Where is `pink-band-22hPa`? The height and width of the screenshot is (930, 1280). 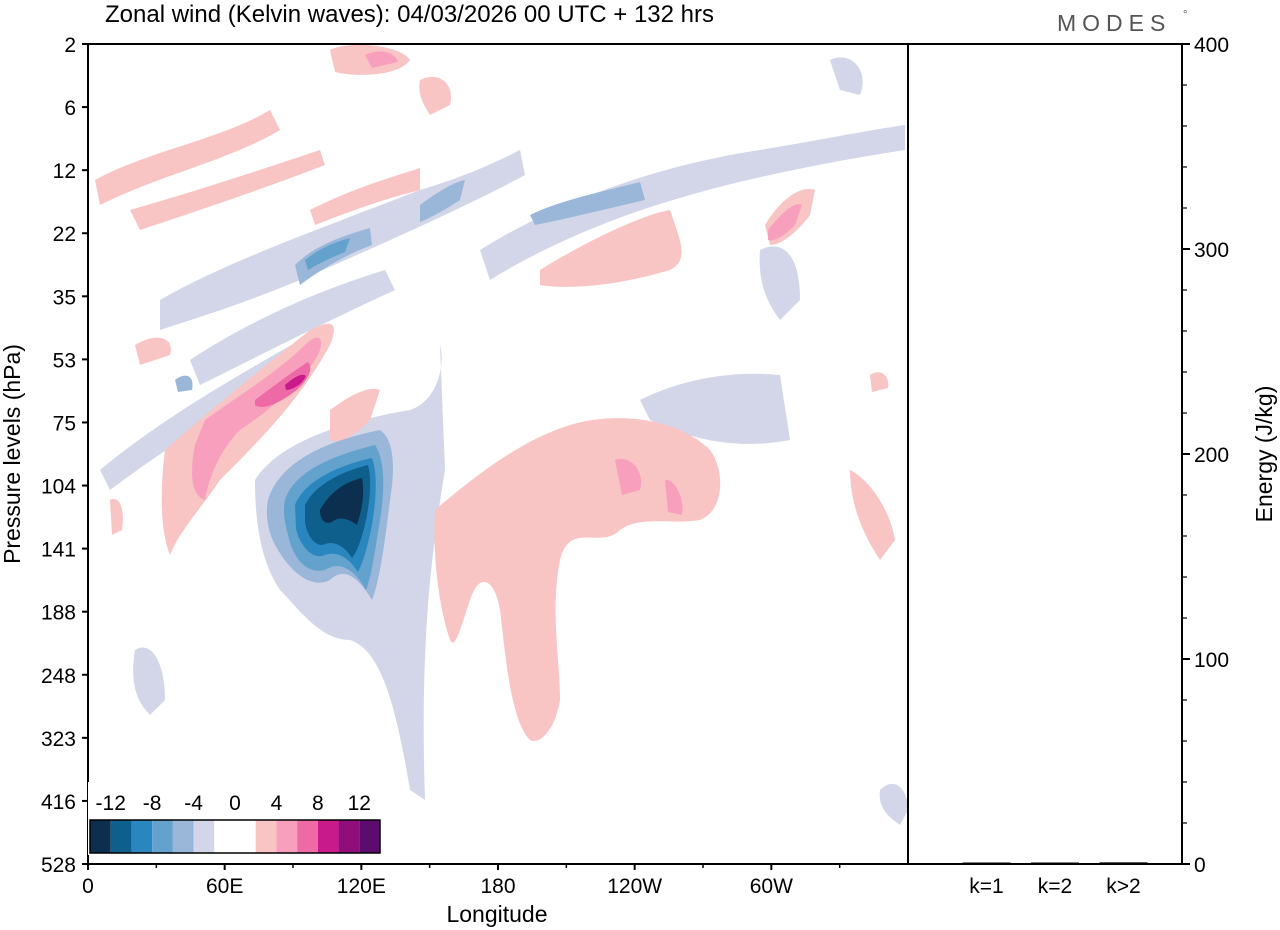
pink-band-22hPa is located at coordinates (365, 196).